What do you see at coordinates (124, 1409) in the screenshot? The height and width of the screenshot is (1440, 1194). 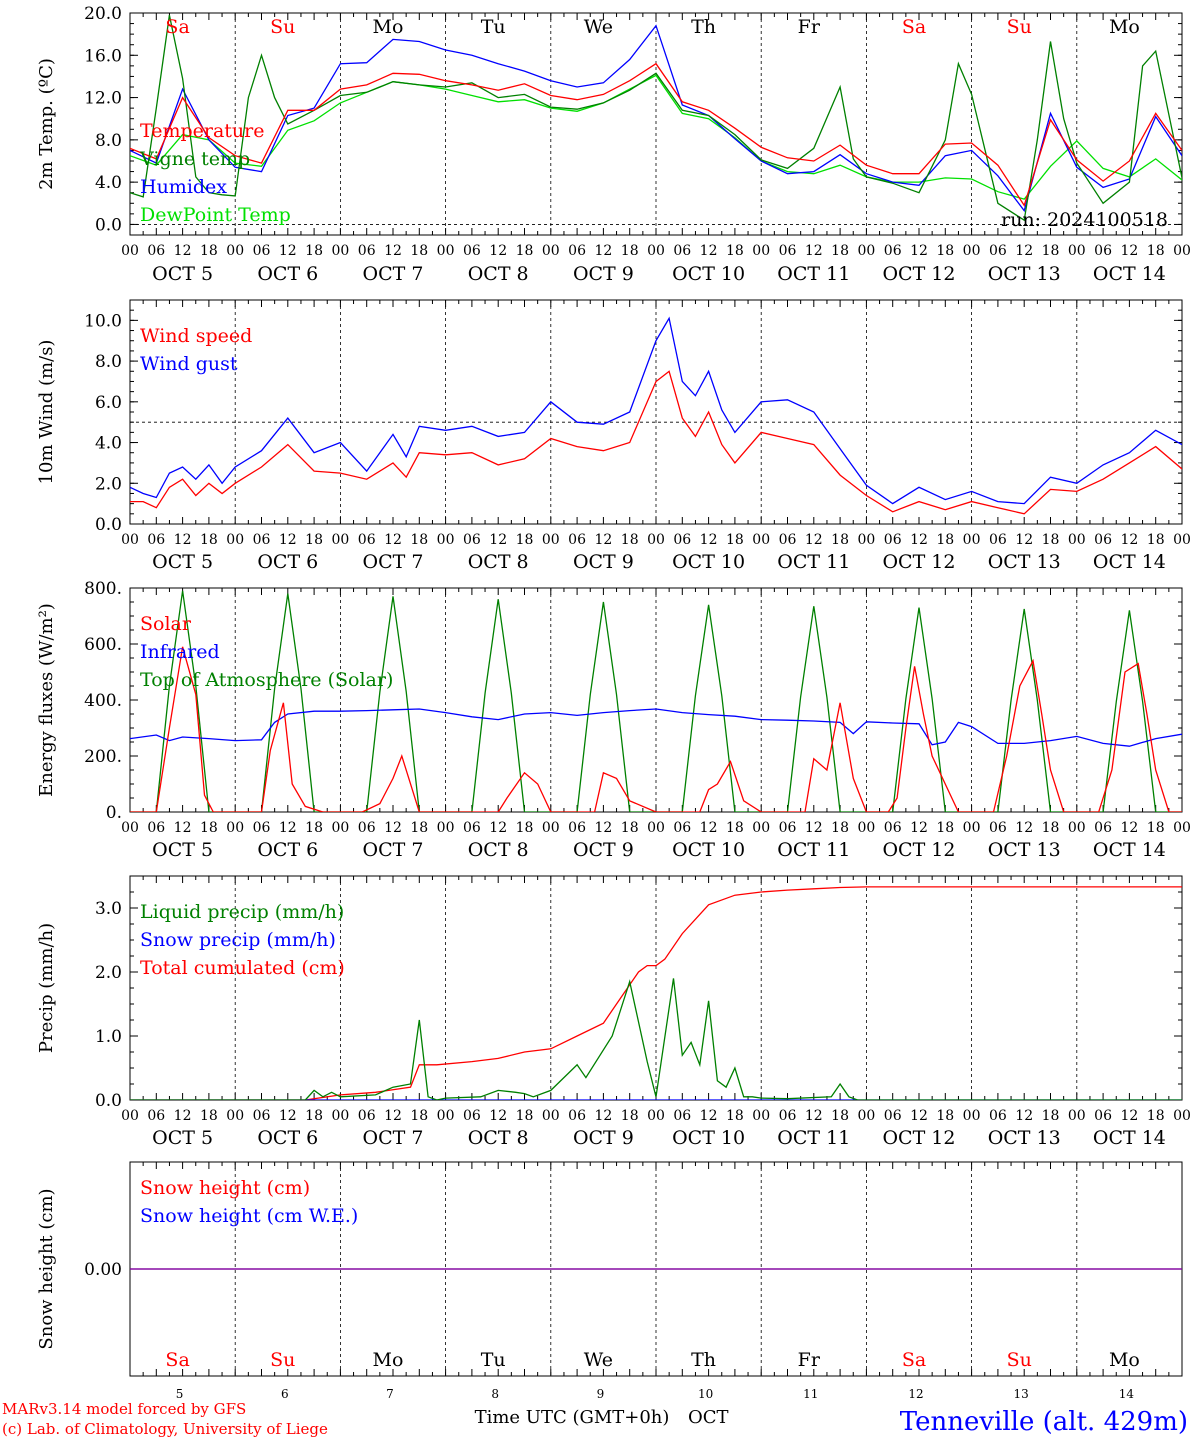 I see `model-credit: MARv3.14 model forced by GFS` at bounding box center [124, 1409].